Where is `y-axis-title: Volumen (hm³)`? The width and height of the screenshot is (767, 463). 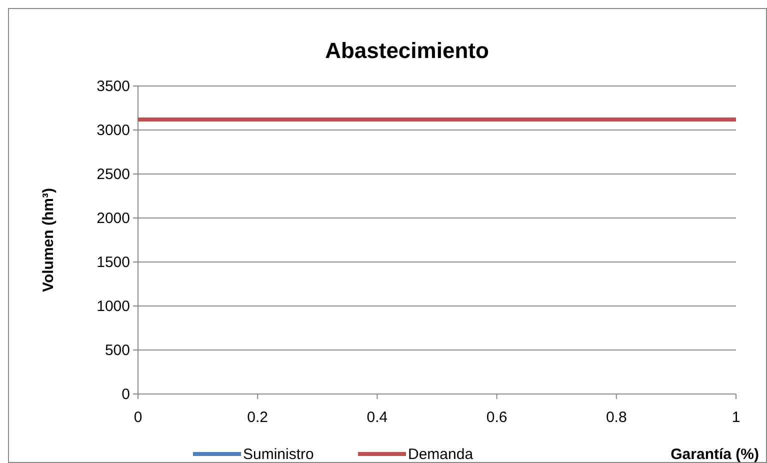
y-axis-title: Volumen (hm³) is located at coordinates (48, 240).